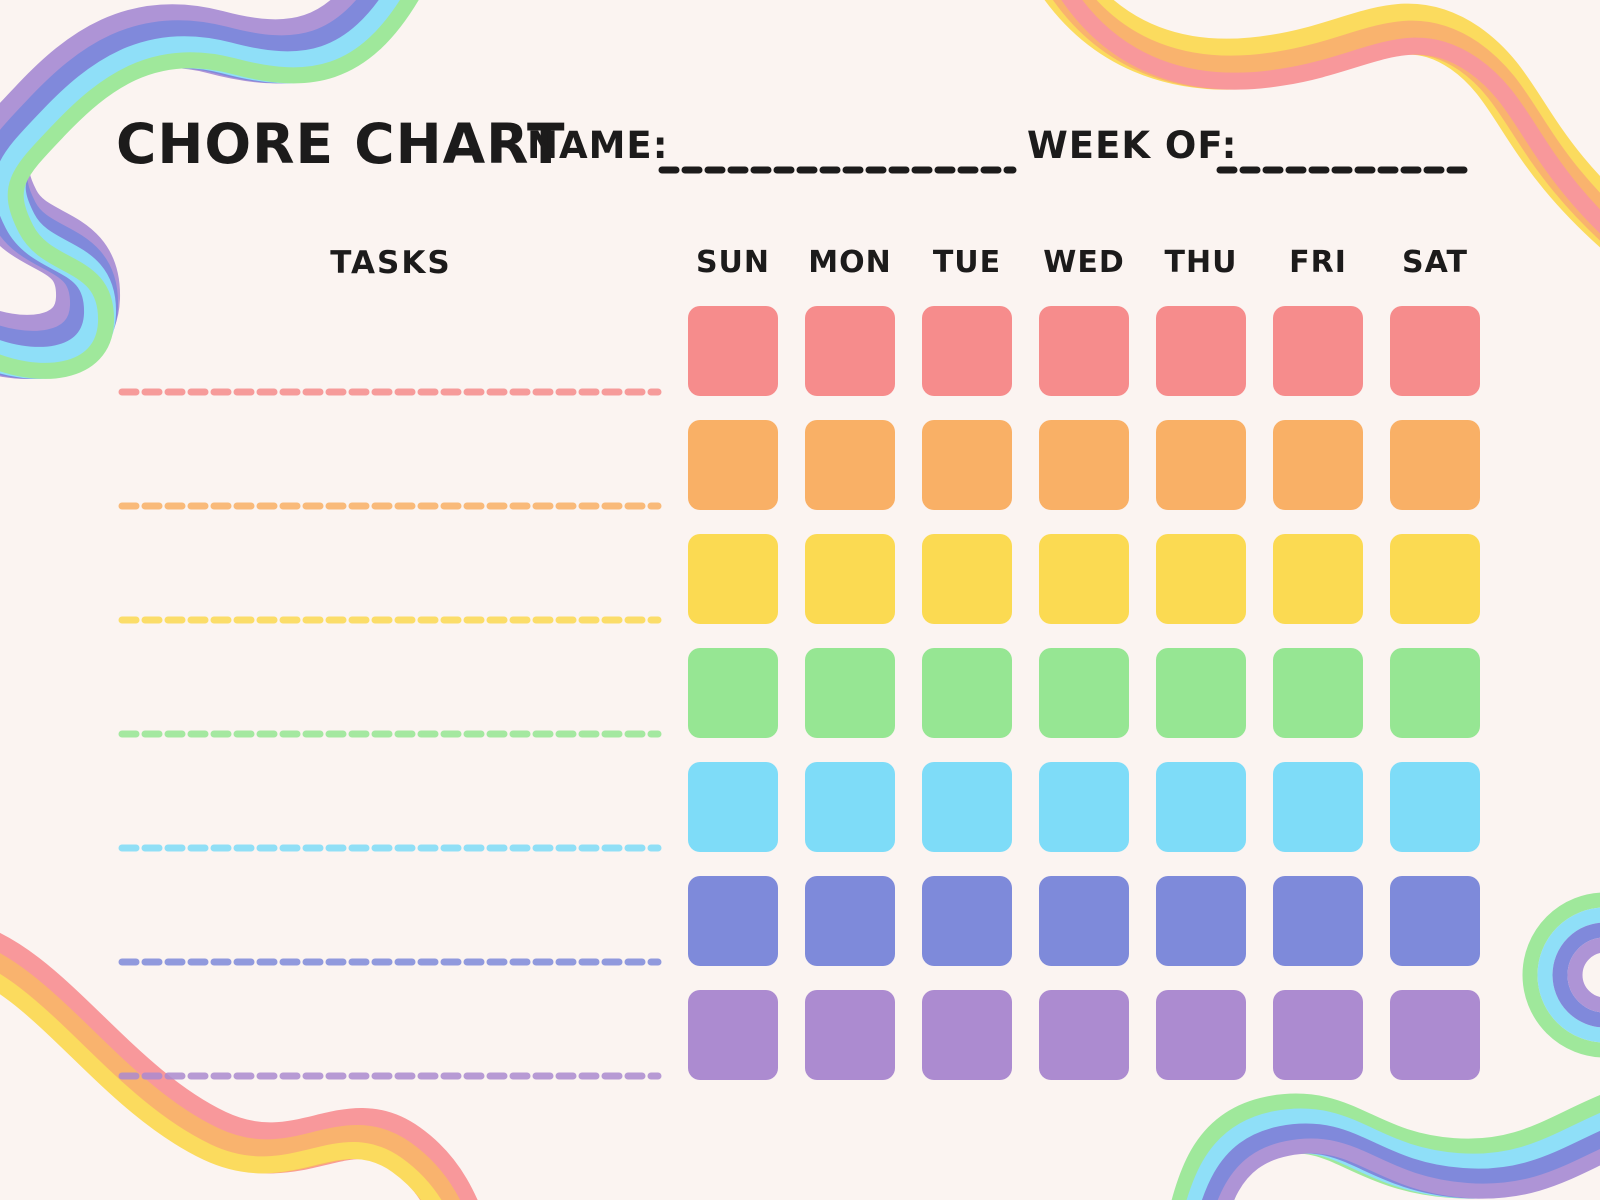 This screenshot has height=1200, width=1600. Describe the element at coordinates (1201, 807) in the screenshot. I see `chore-cell-sky-blue-thu` at that location.